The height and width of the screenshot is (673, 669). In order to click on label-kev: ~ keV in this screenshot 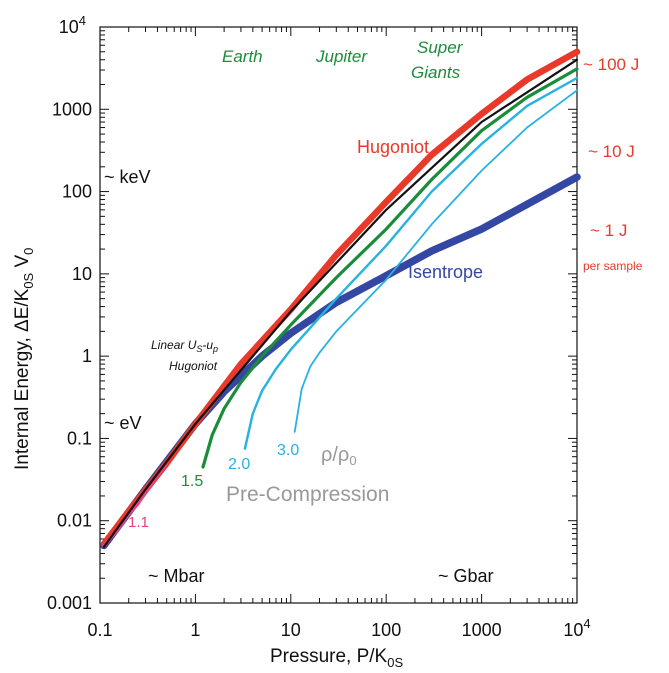, I will do `click(127, 177)`.